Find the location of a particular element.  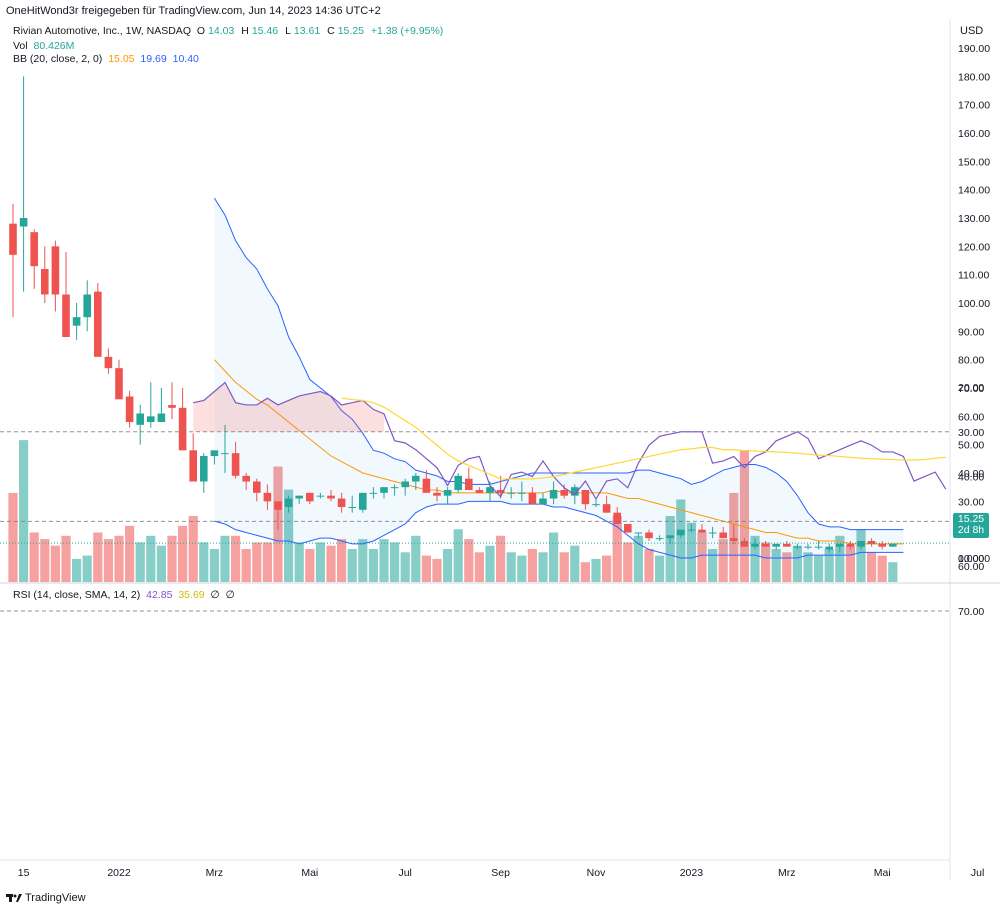

x-tick-label: Mai is located at coordinates (882, 873).